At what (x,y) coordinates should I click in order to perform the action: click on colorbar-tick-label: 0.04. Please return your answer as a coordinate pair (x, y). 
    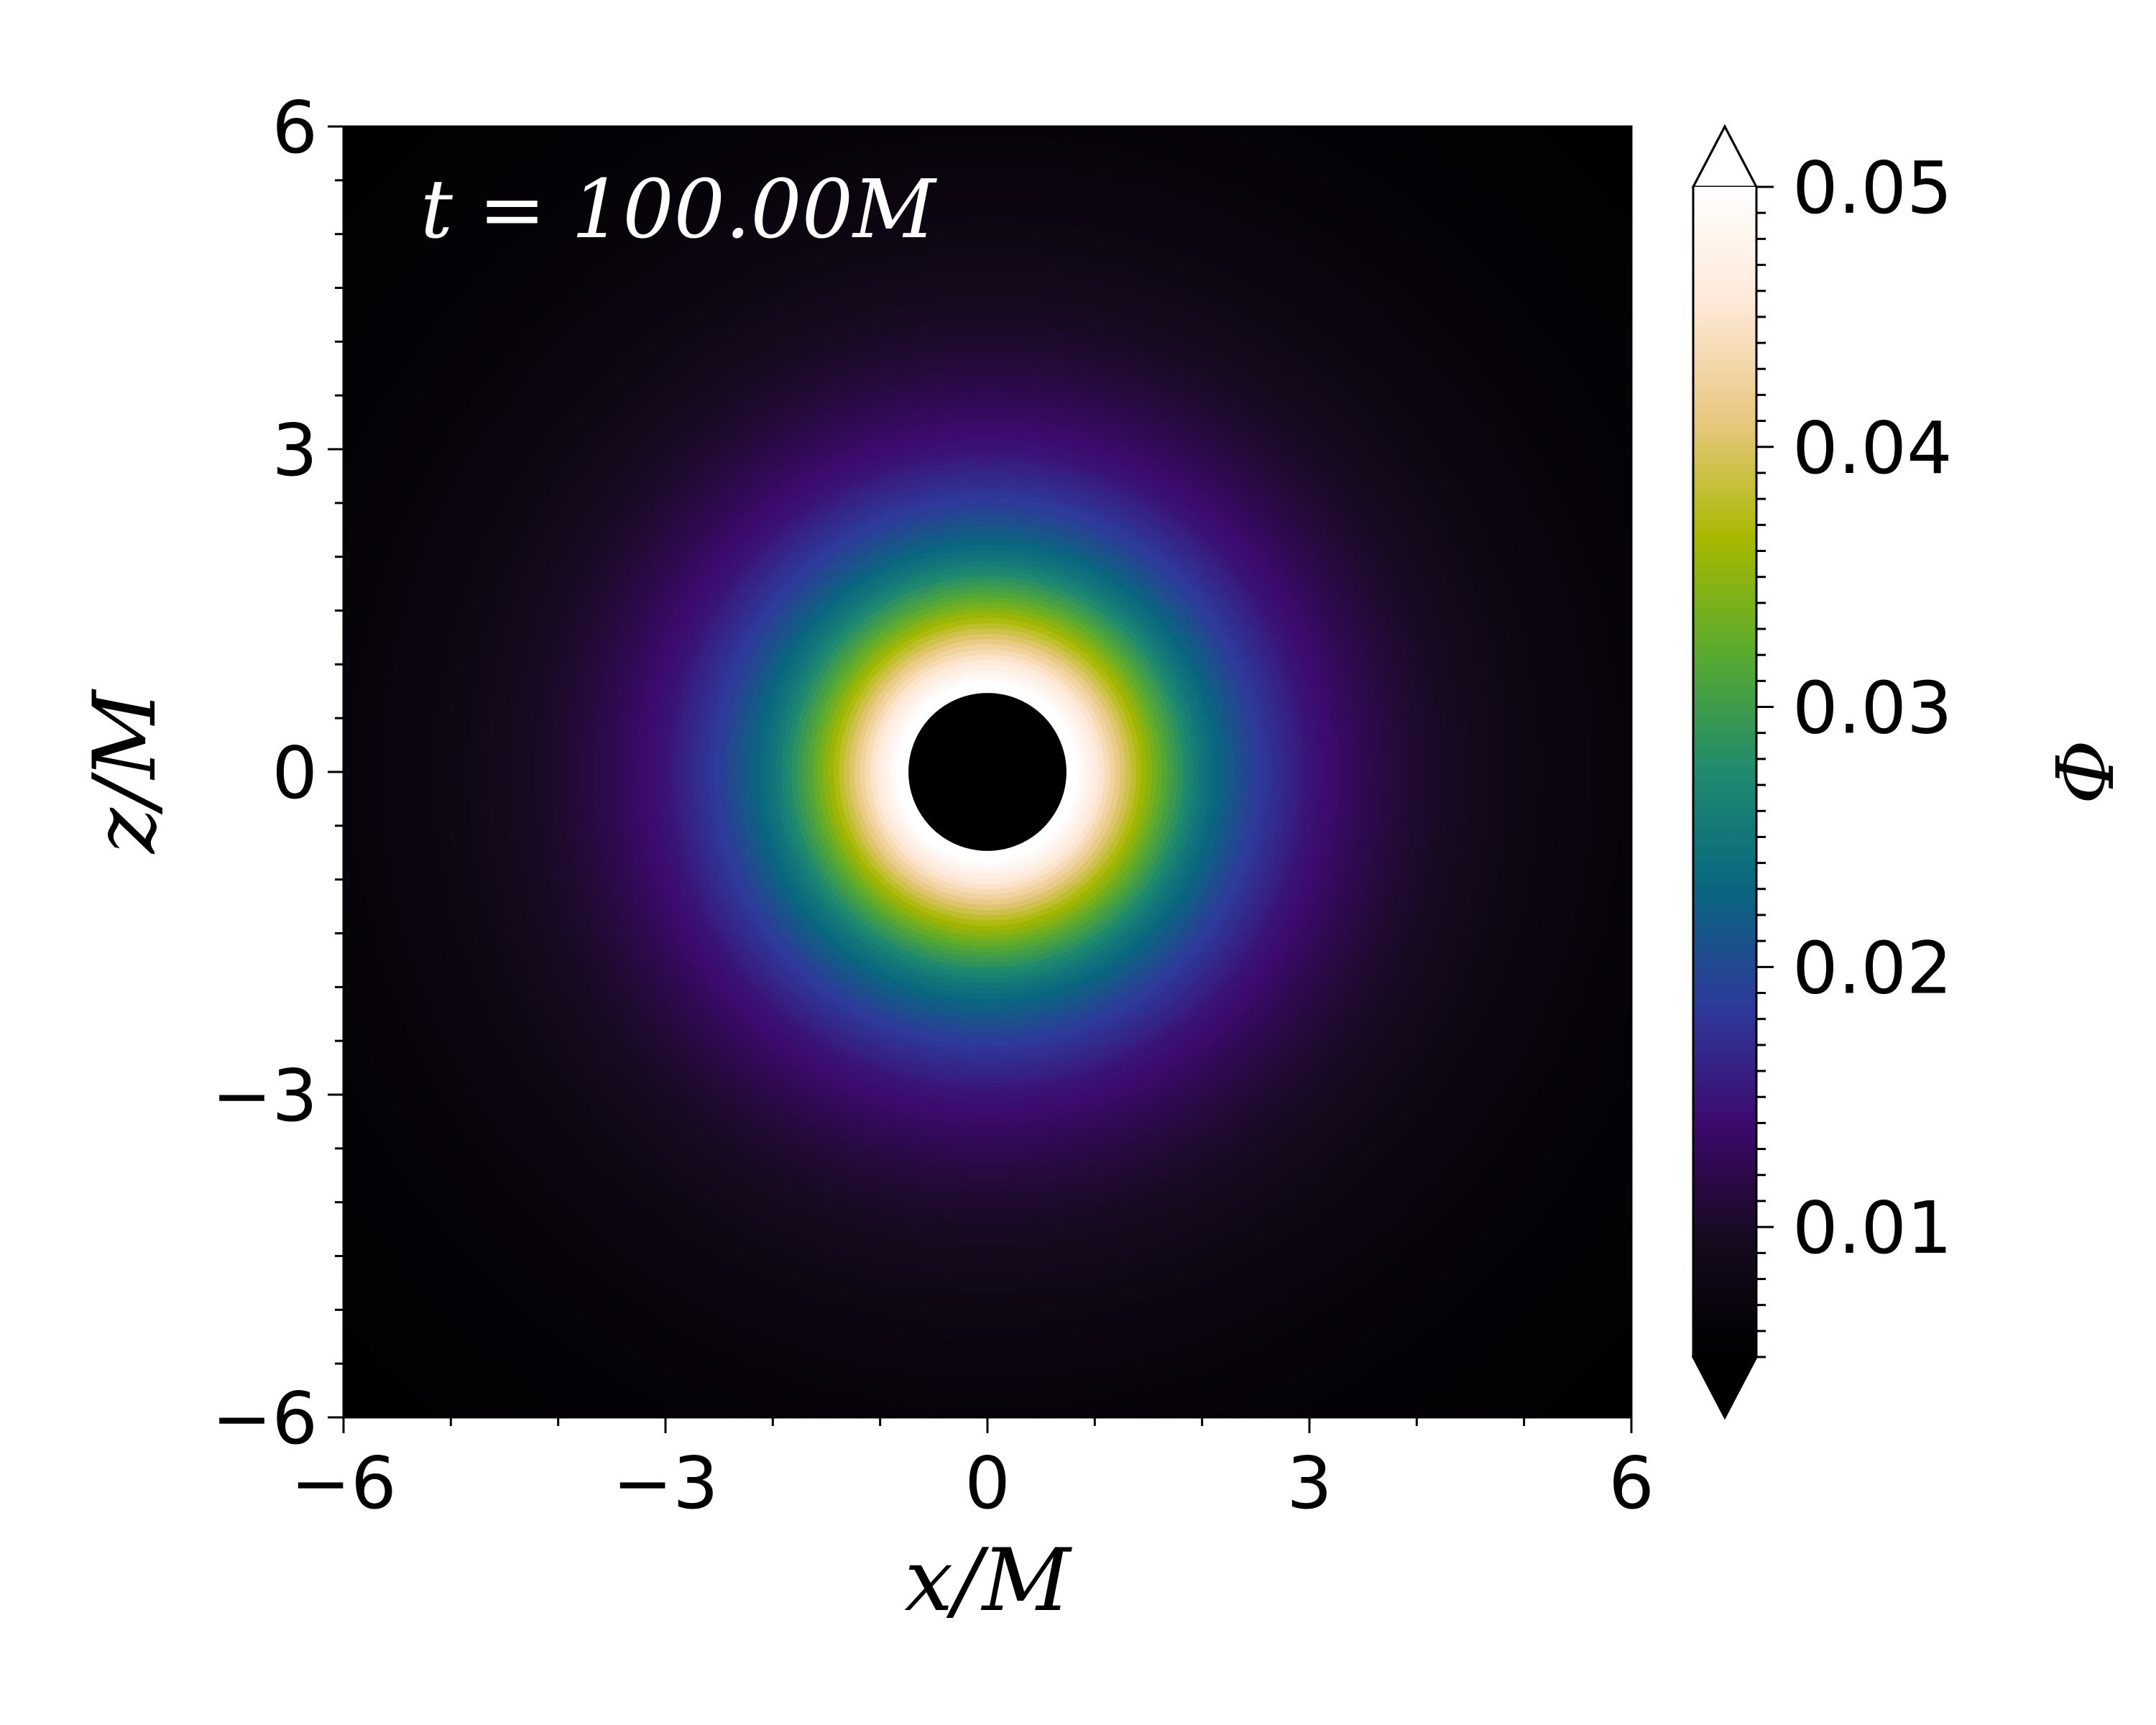
    Looking at the image, I should click on (1872, 448).